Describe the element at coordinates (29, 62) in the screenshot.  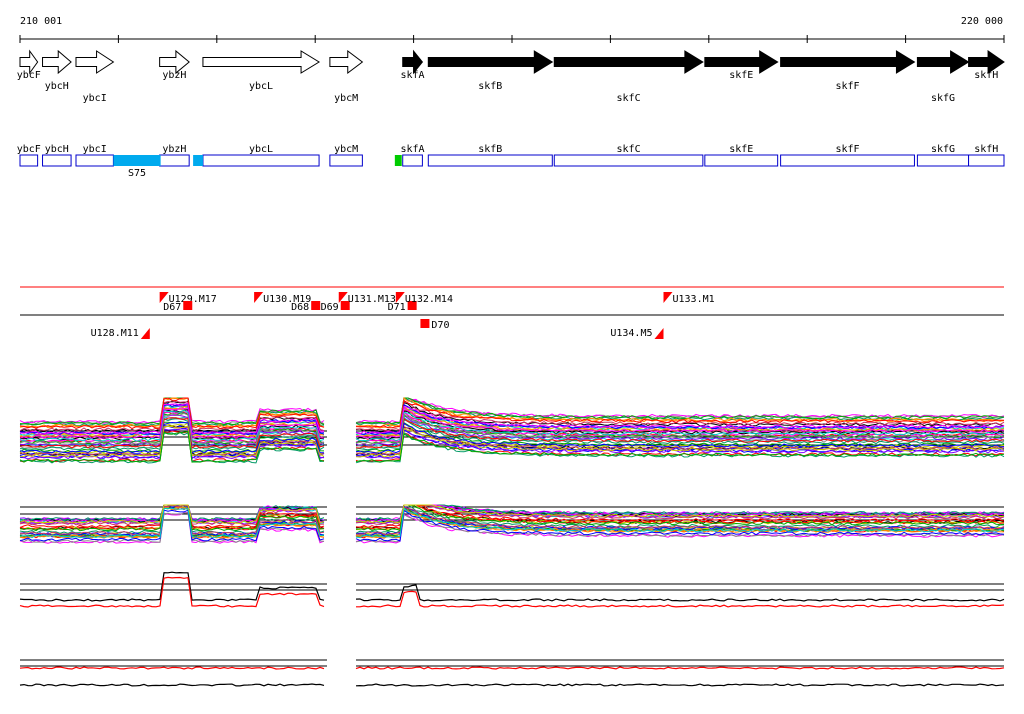
I see `gene-arrow-ybcF` at that location.